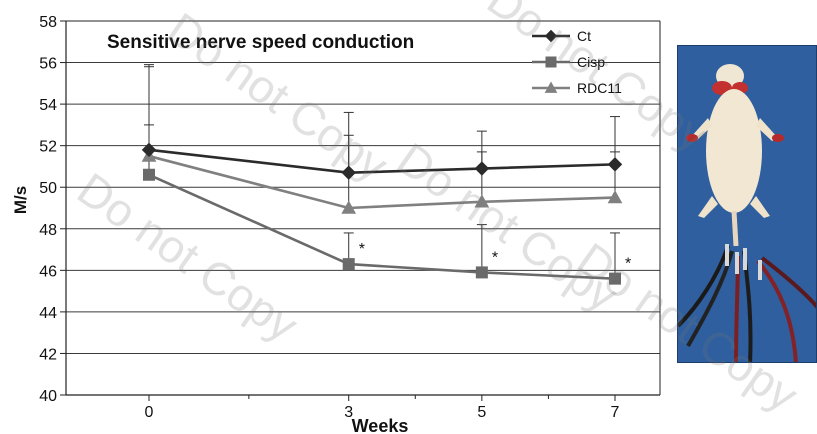  Describe the element at coordinates (48, 271) in the screenshot. I see `y-tick-label: 46` at that location.